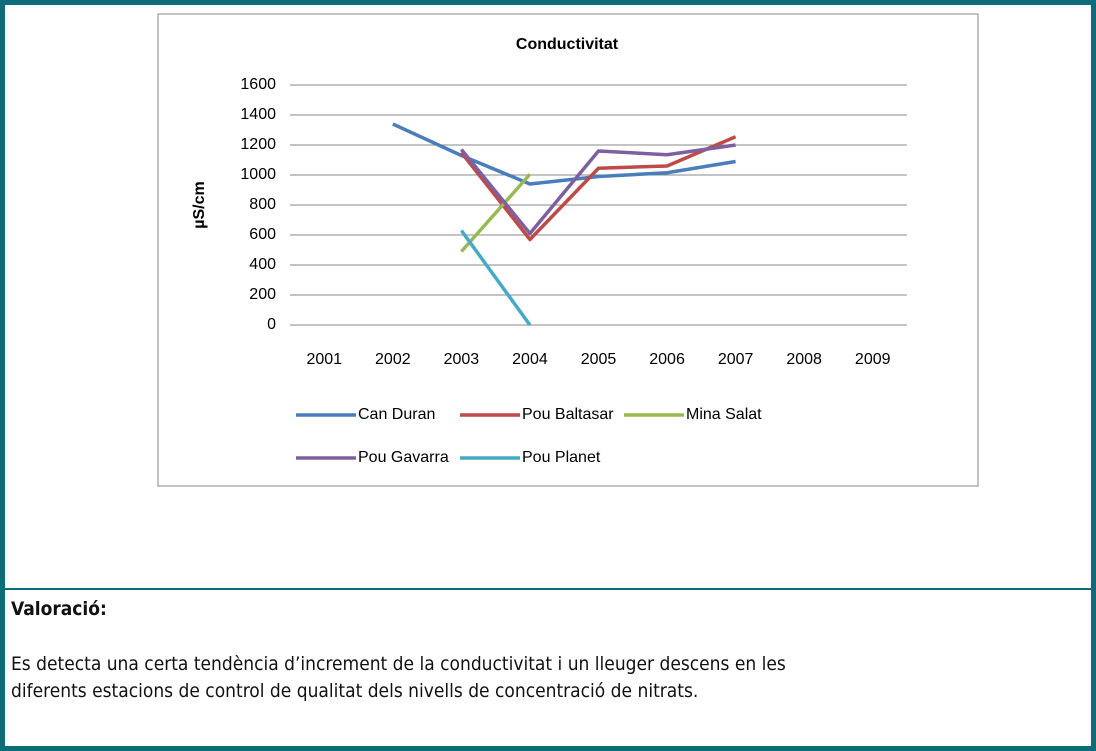 The image size is (1096, 751). I want to click on x-tick-label: 2007, so click(736, 359).